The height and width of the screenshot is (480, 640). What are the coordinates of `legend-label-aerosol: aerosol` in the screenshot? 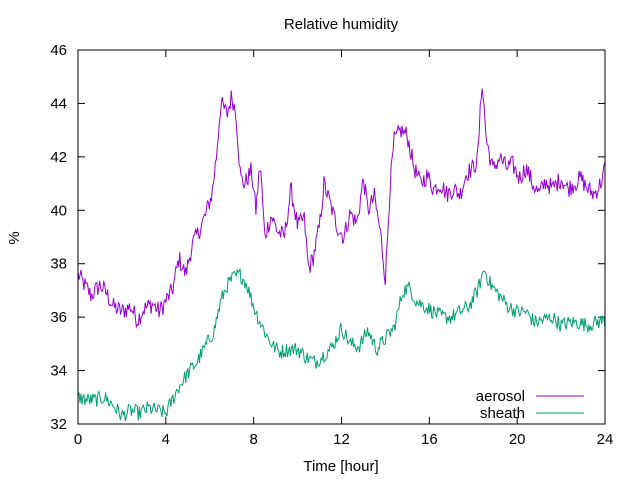 It's located at (500, 396).